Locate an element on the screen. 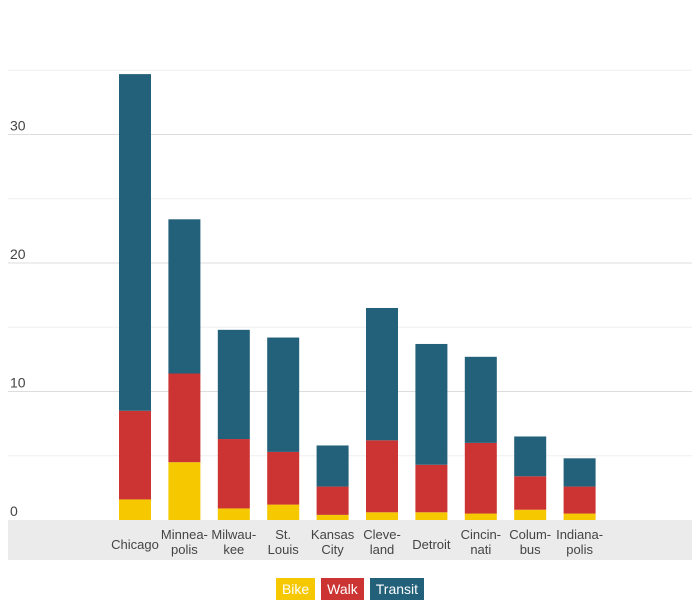 This screenshot has width=700, height=615. y-tick-label: 30 is located at coordinates (18, 126).